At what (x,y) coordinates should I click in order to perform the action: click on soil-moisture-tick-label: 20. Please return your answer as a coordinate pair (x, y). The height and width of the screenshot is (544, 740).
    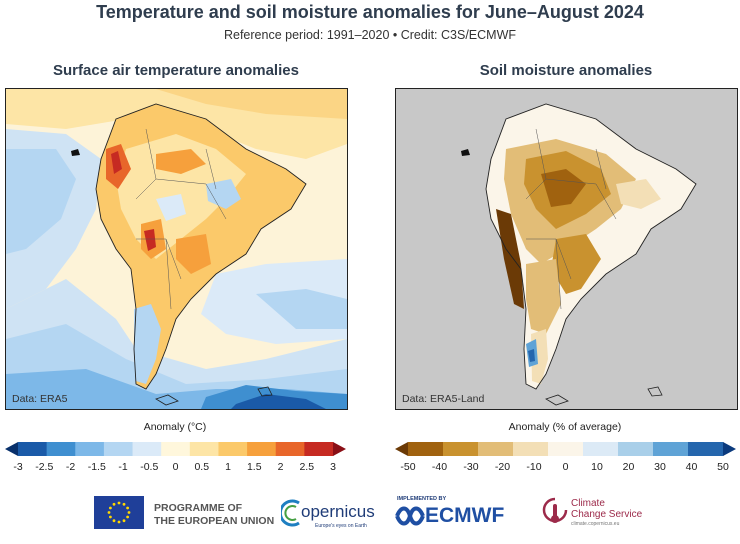
    Looking at the image, I should click on (628, 467).